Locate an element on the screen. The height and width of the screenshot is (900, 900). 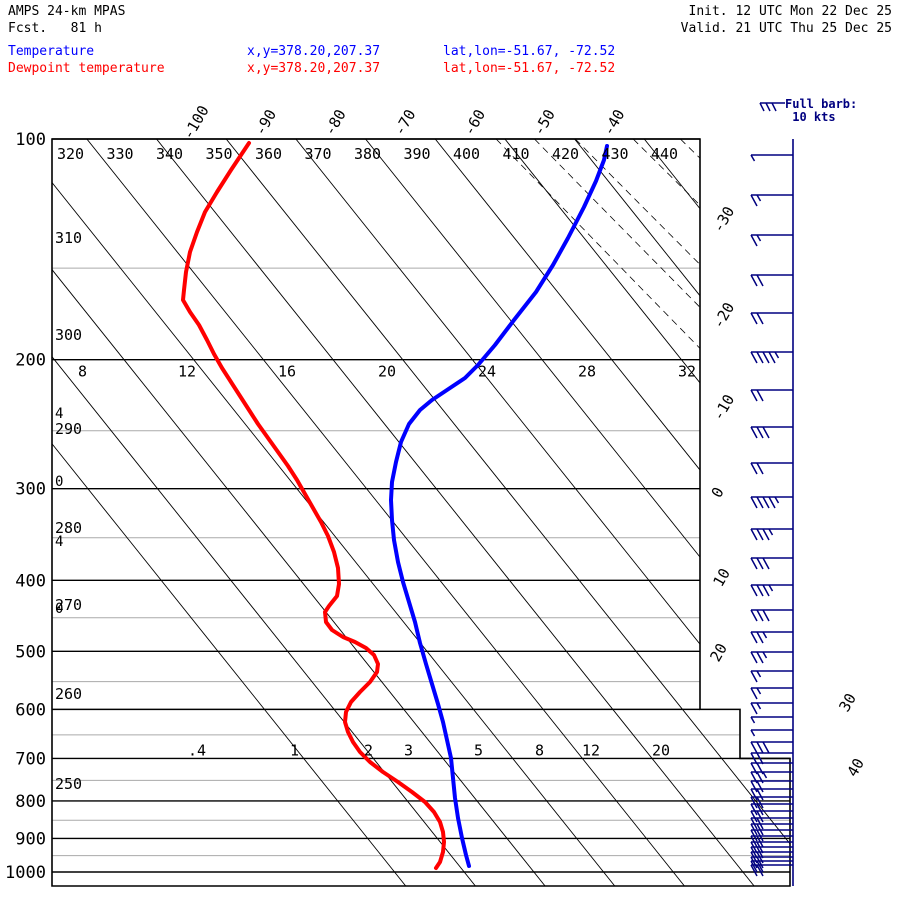
isotherm-top-label: -40 is located at coordinates (613, 122).